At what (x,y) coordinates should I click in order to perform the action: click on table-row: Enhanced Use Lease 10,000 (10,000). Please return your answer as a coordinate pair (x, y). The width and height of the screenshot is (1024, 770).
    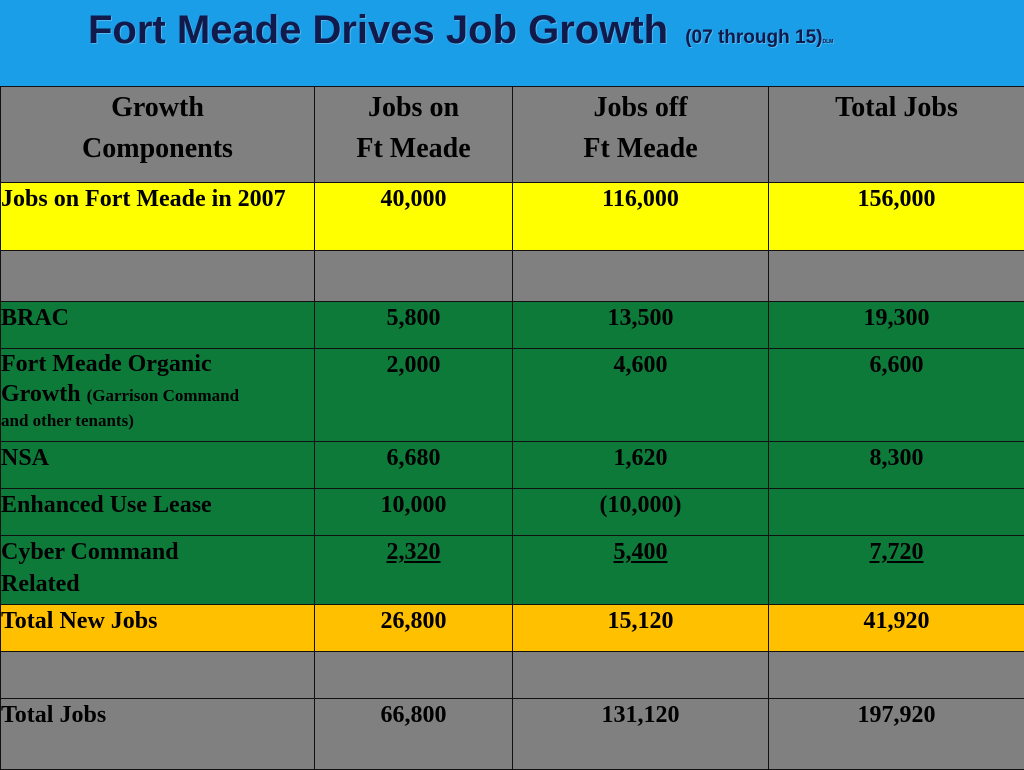
    Looking at the image, I should click on (512, 512).